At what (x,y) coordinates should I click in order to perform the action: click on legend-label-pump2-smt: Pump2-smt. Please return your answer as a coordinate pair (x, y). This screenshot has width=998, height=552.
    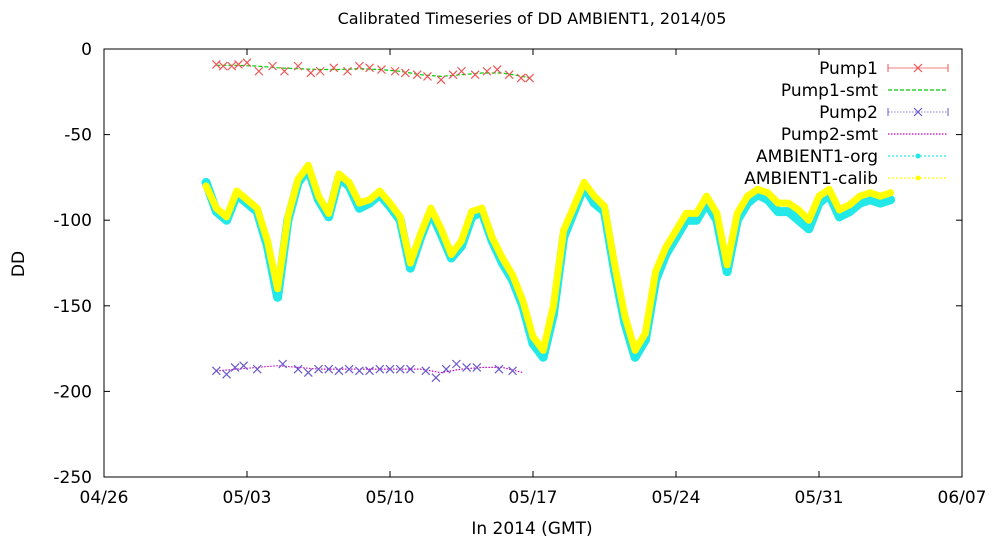
    Looking at the image, I should click on (829, 135).